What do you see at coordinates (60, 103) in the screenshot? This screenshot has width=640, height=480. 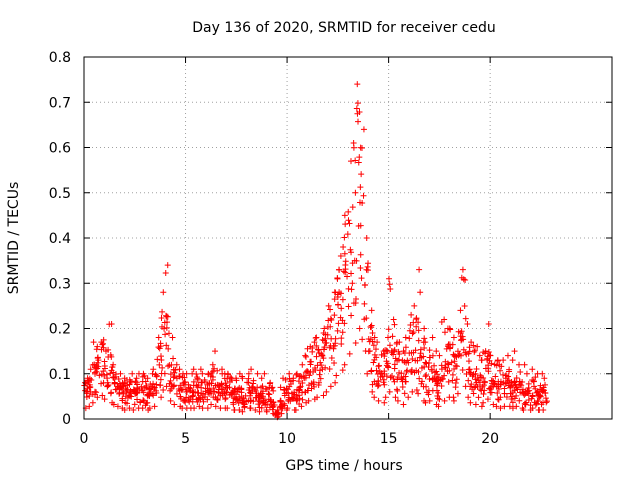 I see `y-tick-label: 0.7` at bounding box center [60, 103].